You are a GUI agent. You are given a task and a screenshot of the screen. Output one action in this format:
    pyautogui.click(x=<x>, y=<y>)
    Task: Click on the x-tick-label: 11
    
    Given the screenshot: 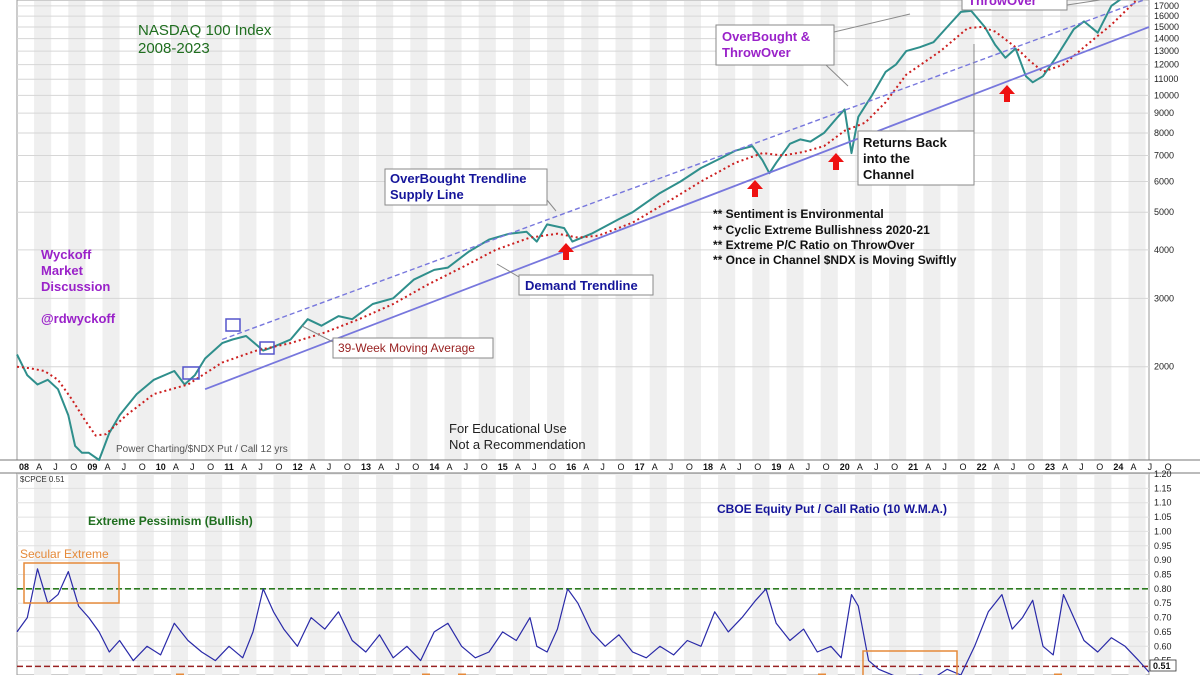 What is the action you would take?
    pyautogui.click(x=229, y=467)
    